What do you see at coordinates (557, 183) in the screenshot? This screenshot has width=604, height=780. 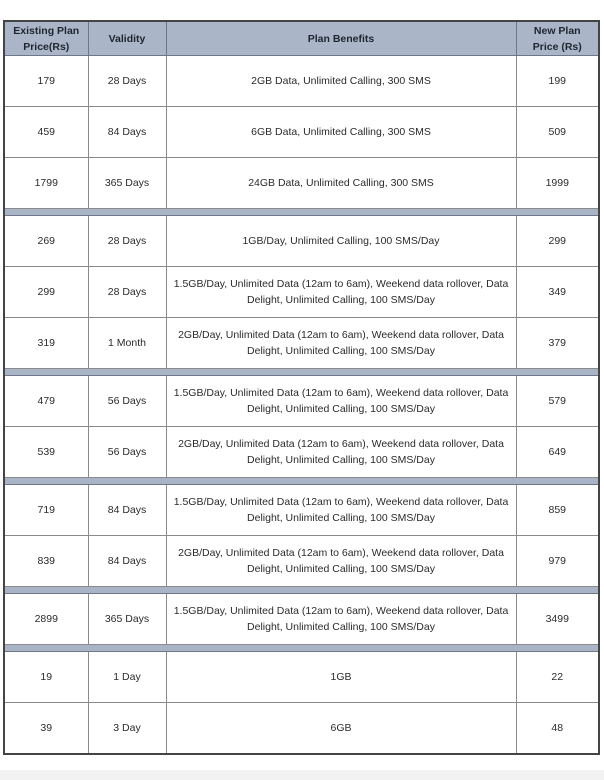 I see `new-price-cell: 1999` at bounding box center [557, 183].